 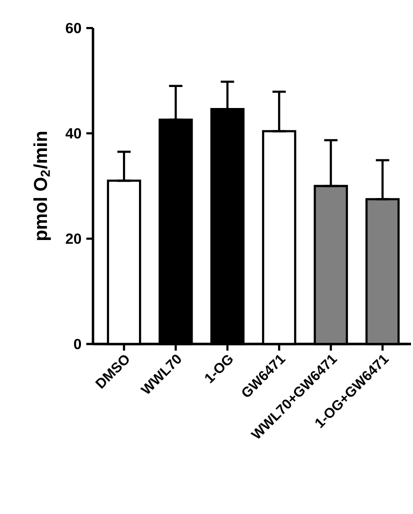 I want to click on y-tick-label: 0, so click(x=78, y=344).